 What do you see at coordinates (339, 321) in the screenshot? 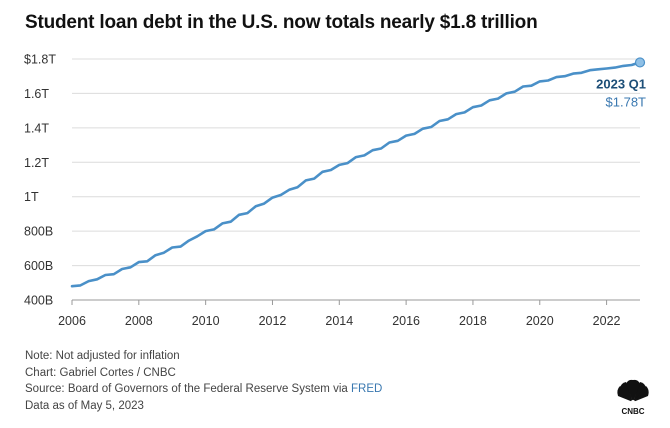
I see `x-tick-label: 2014` at bounding box center [339, 321].